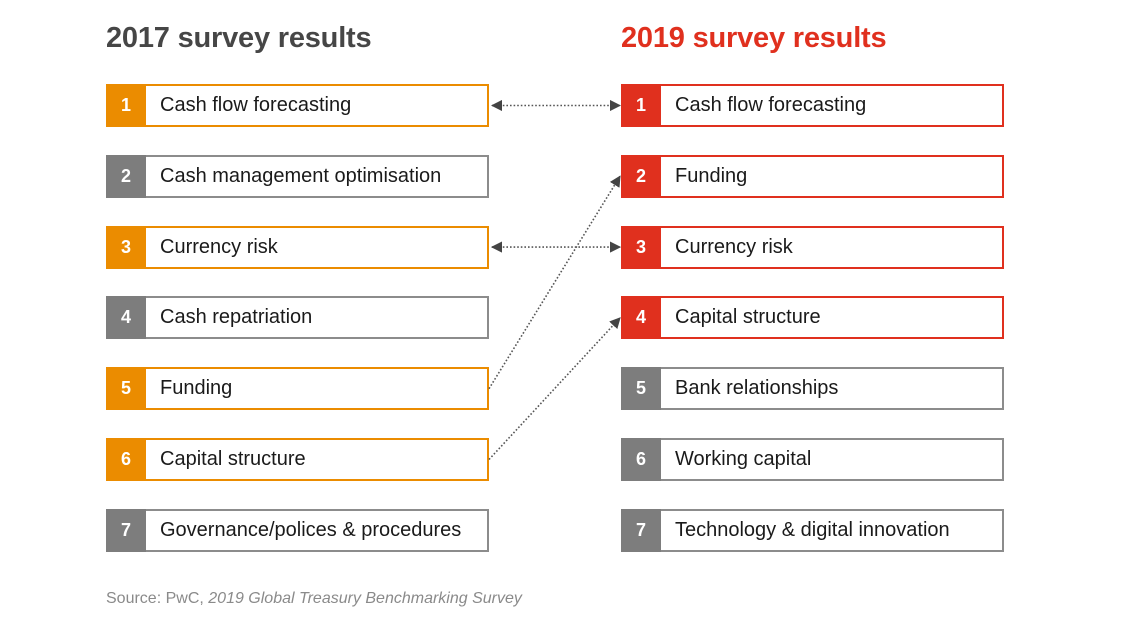  I want to click on list-2019-item-1: 1 Cash flow forecasting, so click(812, 105).